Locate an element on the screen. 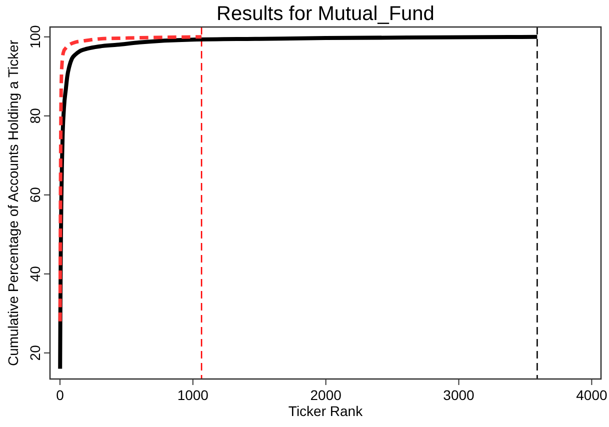  x-tick-label: 4000 is located at coordinates (592, 395).